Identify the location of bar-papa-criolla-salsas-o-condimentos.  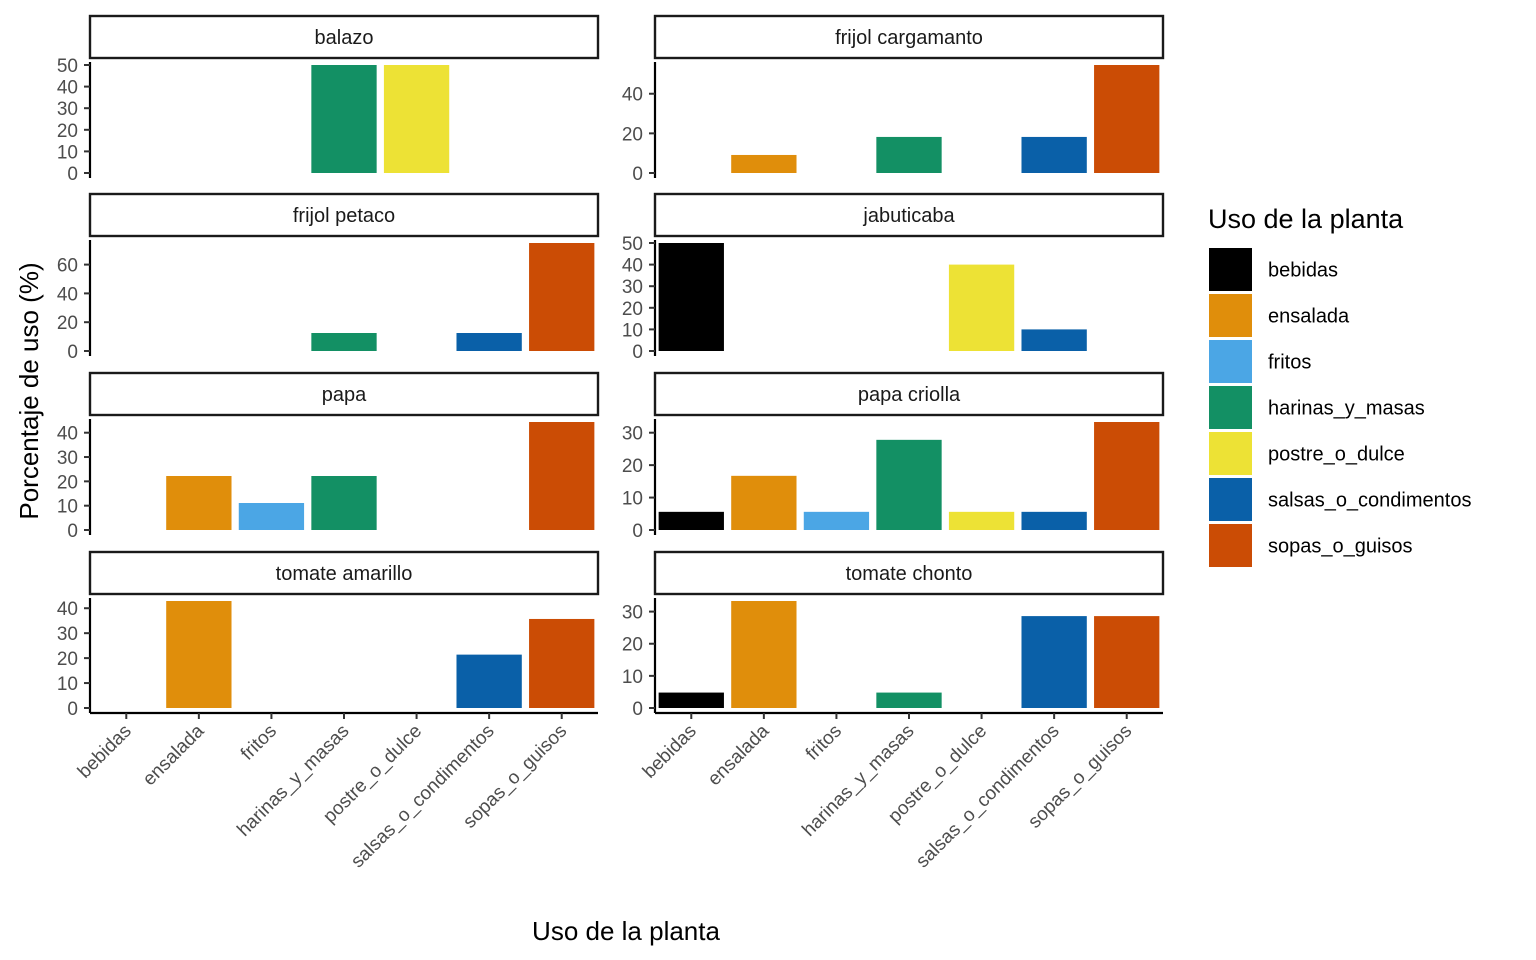
(1054, 520).